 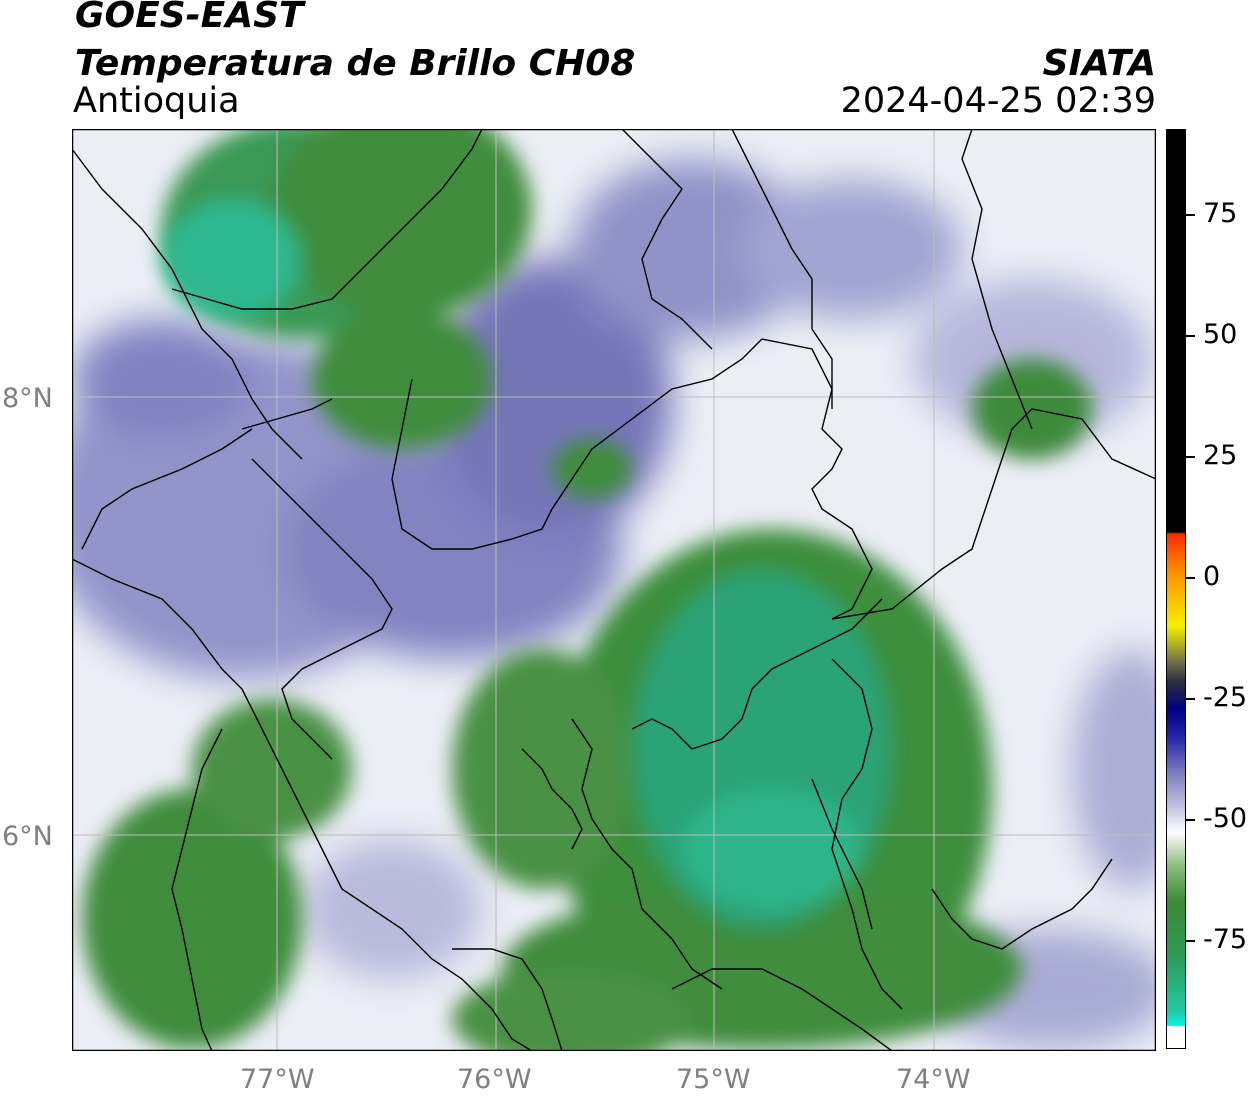 What do you see at coordinates (1225, 818) in the screenshot?
I see `colorbar-label-minus50: -50` at bounding box center [1225, 818].